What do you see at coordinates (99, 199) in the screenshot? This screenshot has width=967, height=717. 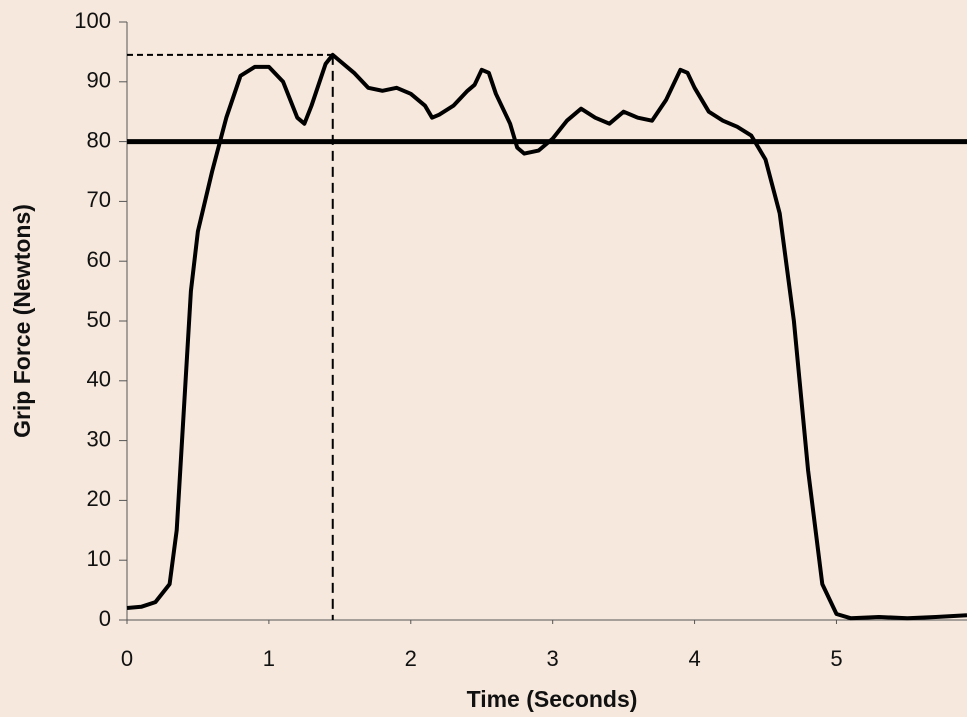 I see `y-tick-label: 70` at bounding box center [99, 199].